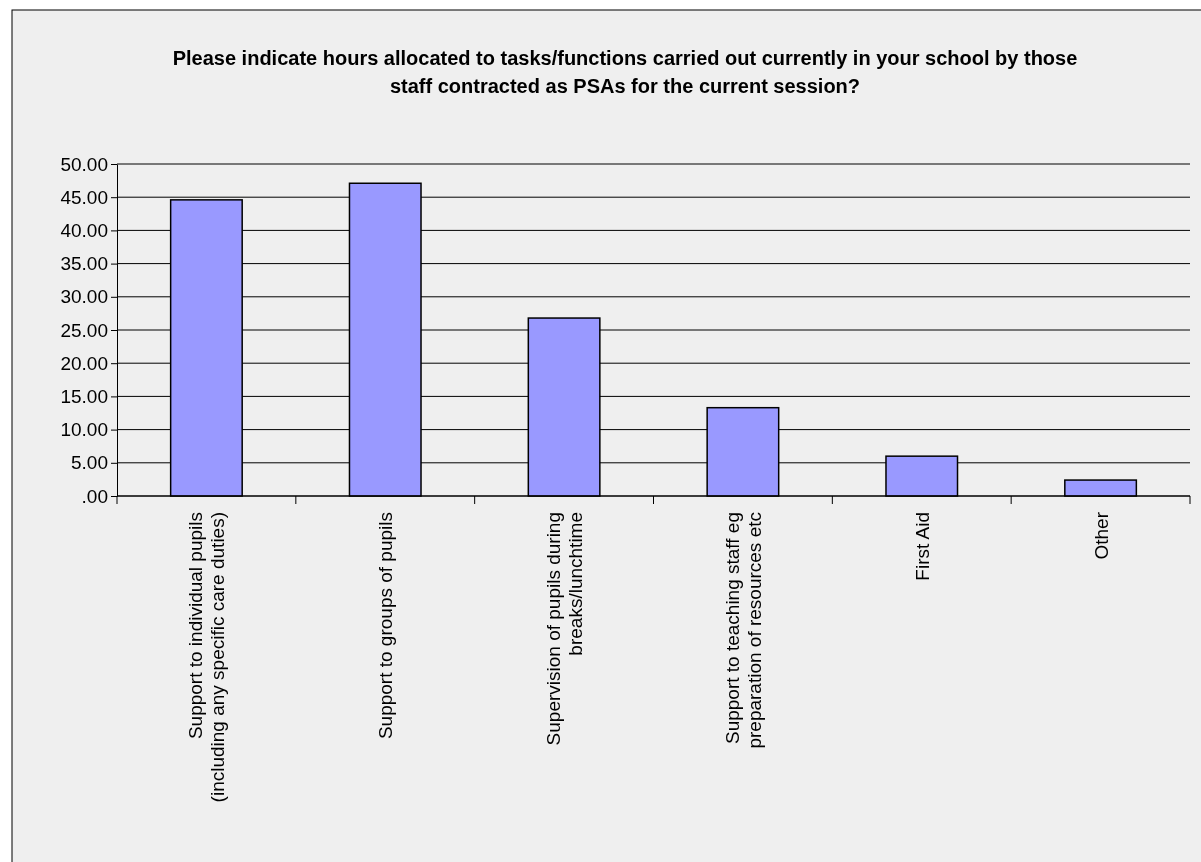 This screenshot has width=1201, height=862. What do you see at coordinates (94, 496) in the screenshot?
I see `y-tick-label: .00` at bounding box center [94, 496].